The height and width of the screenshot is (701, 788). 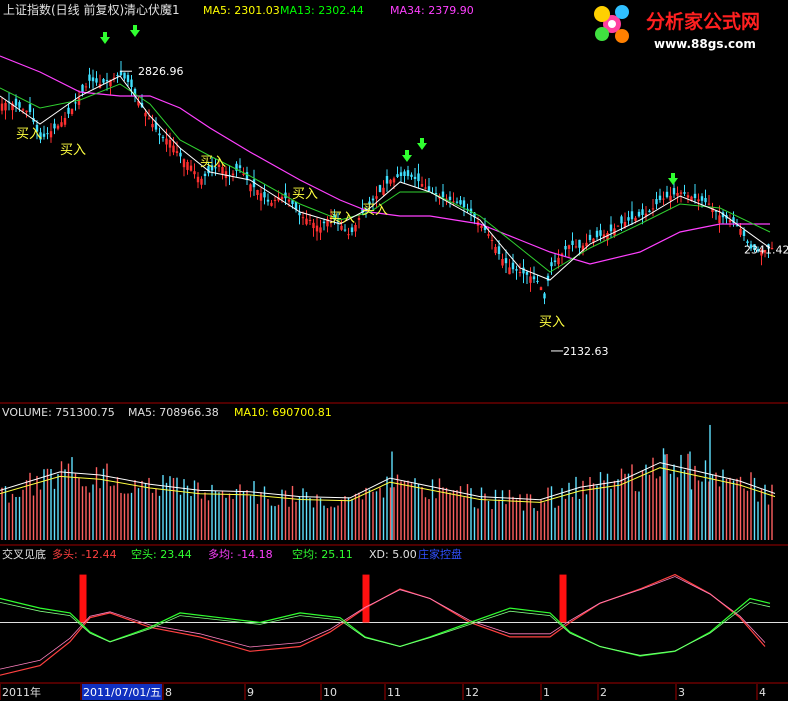 I want to click on last-price-label: 2341.42, so click(x=766, y=249).